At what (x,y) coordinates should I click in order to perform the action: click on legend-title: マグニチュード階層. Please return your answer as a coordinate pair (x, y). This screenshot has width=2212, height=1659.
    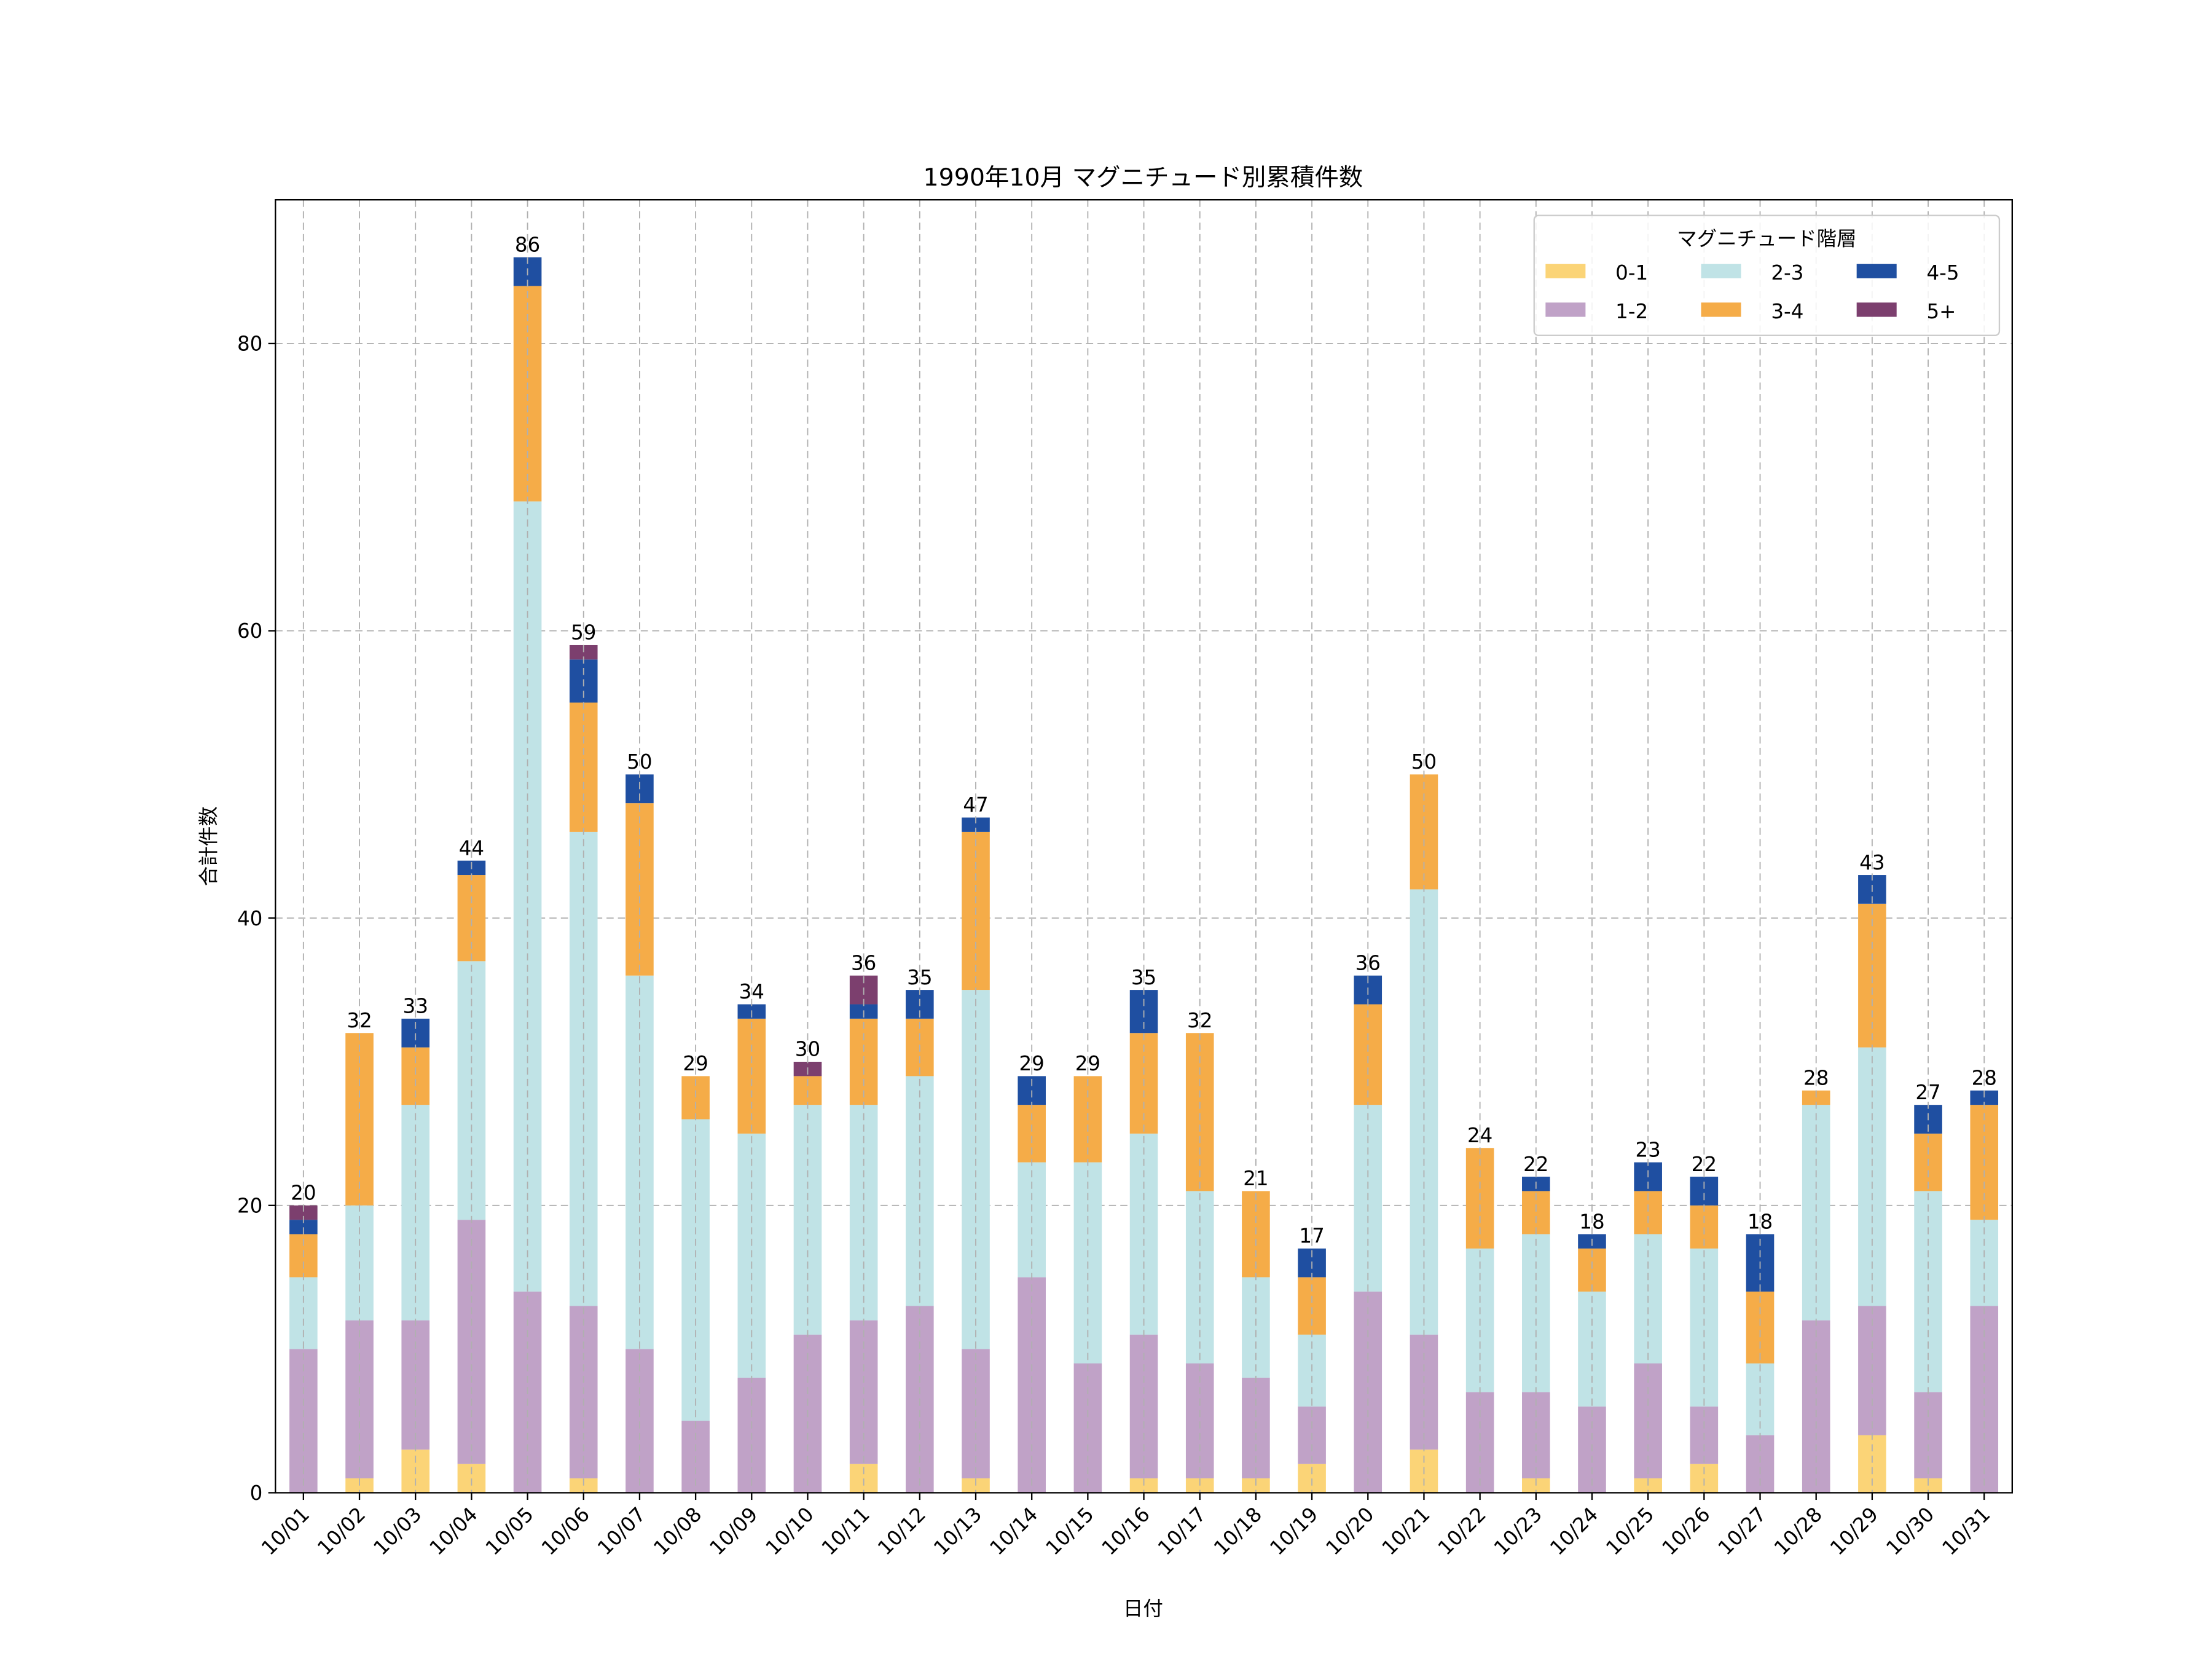
    Looking at the image, I should click on (1767, 238).